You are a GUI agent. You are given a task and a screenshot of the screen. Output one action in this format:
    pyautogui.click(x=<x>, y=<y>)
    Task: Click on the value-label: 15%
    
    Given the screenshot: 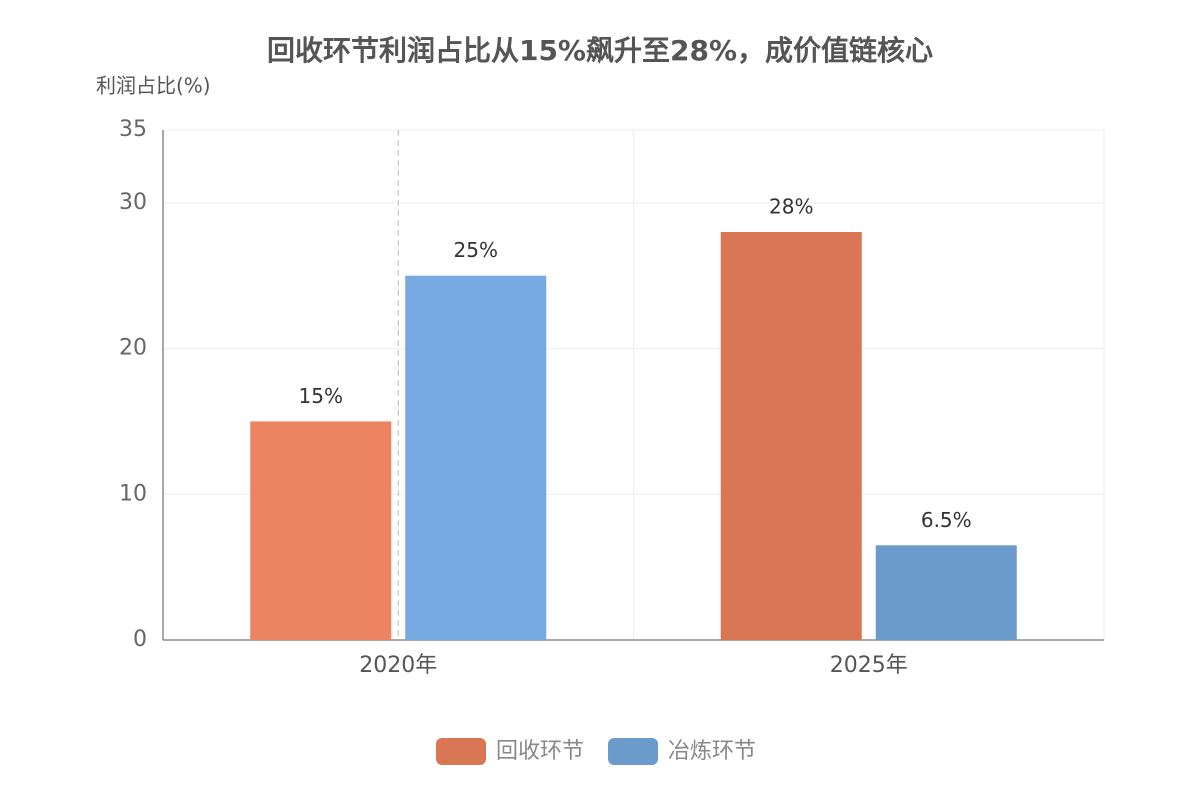 What is the action you would take?
    pyautogui.click(x=321, y=396)
    